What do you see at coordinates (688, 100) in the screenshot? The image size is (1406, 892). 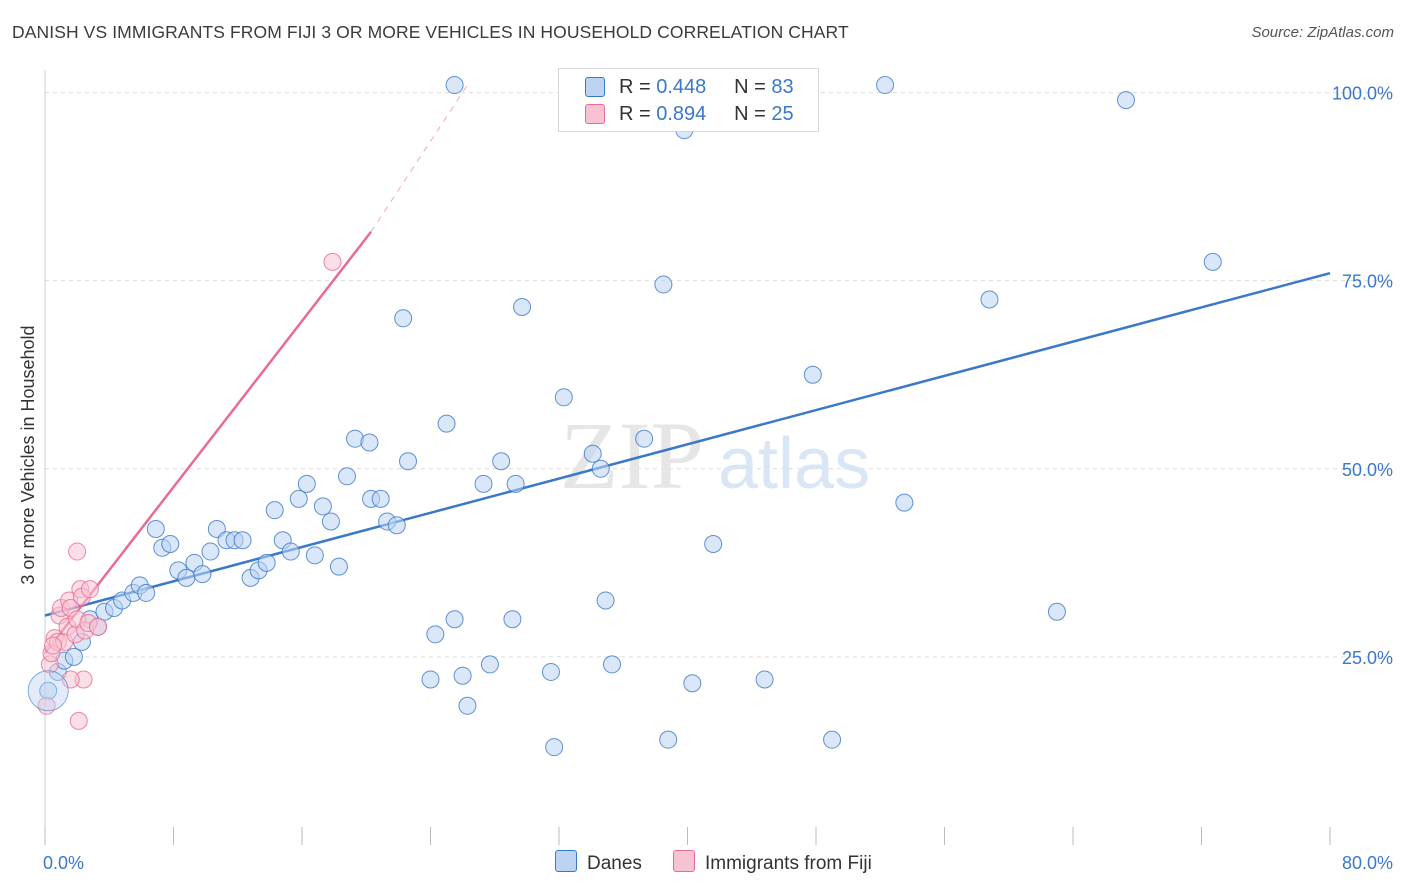 I see `stats-legend: R = 0.448 N = 83 R = 0.894 N = 25` at bounding box center [688, 100].